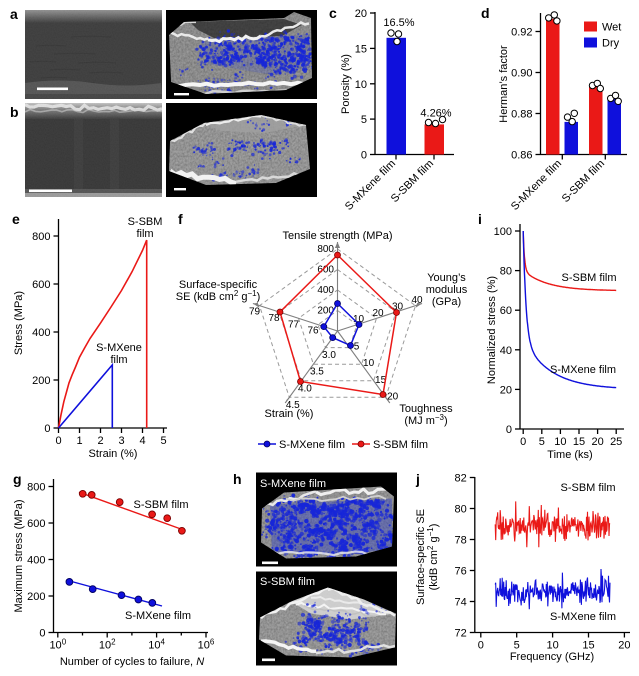 The width and height of the screenshot is (639, 676). I want to click on svg-text: Surface-specific SE, so click(421, 557).